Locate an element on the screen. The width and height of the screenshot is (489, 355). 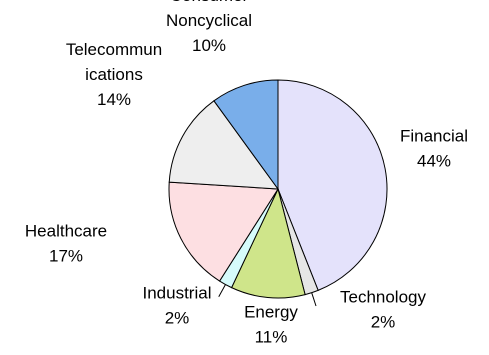
slice-name: Healthcare is located at coordinates (66, 231).